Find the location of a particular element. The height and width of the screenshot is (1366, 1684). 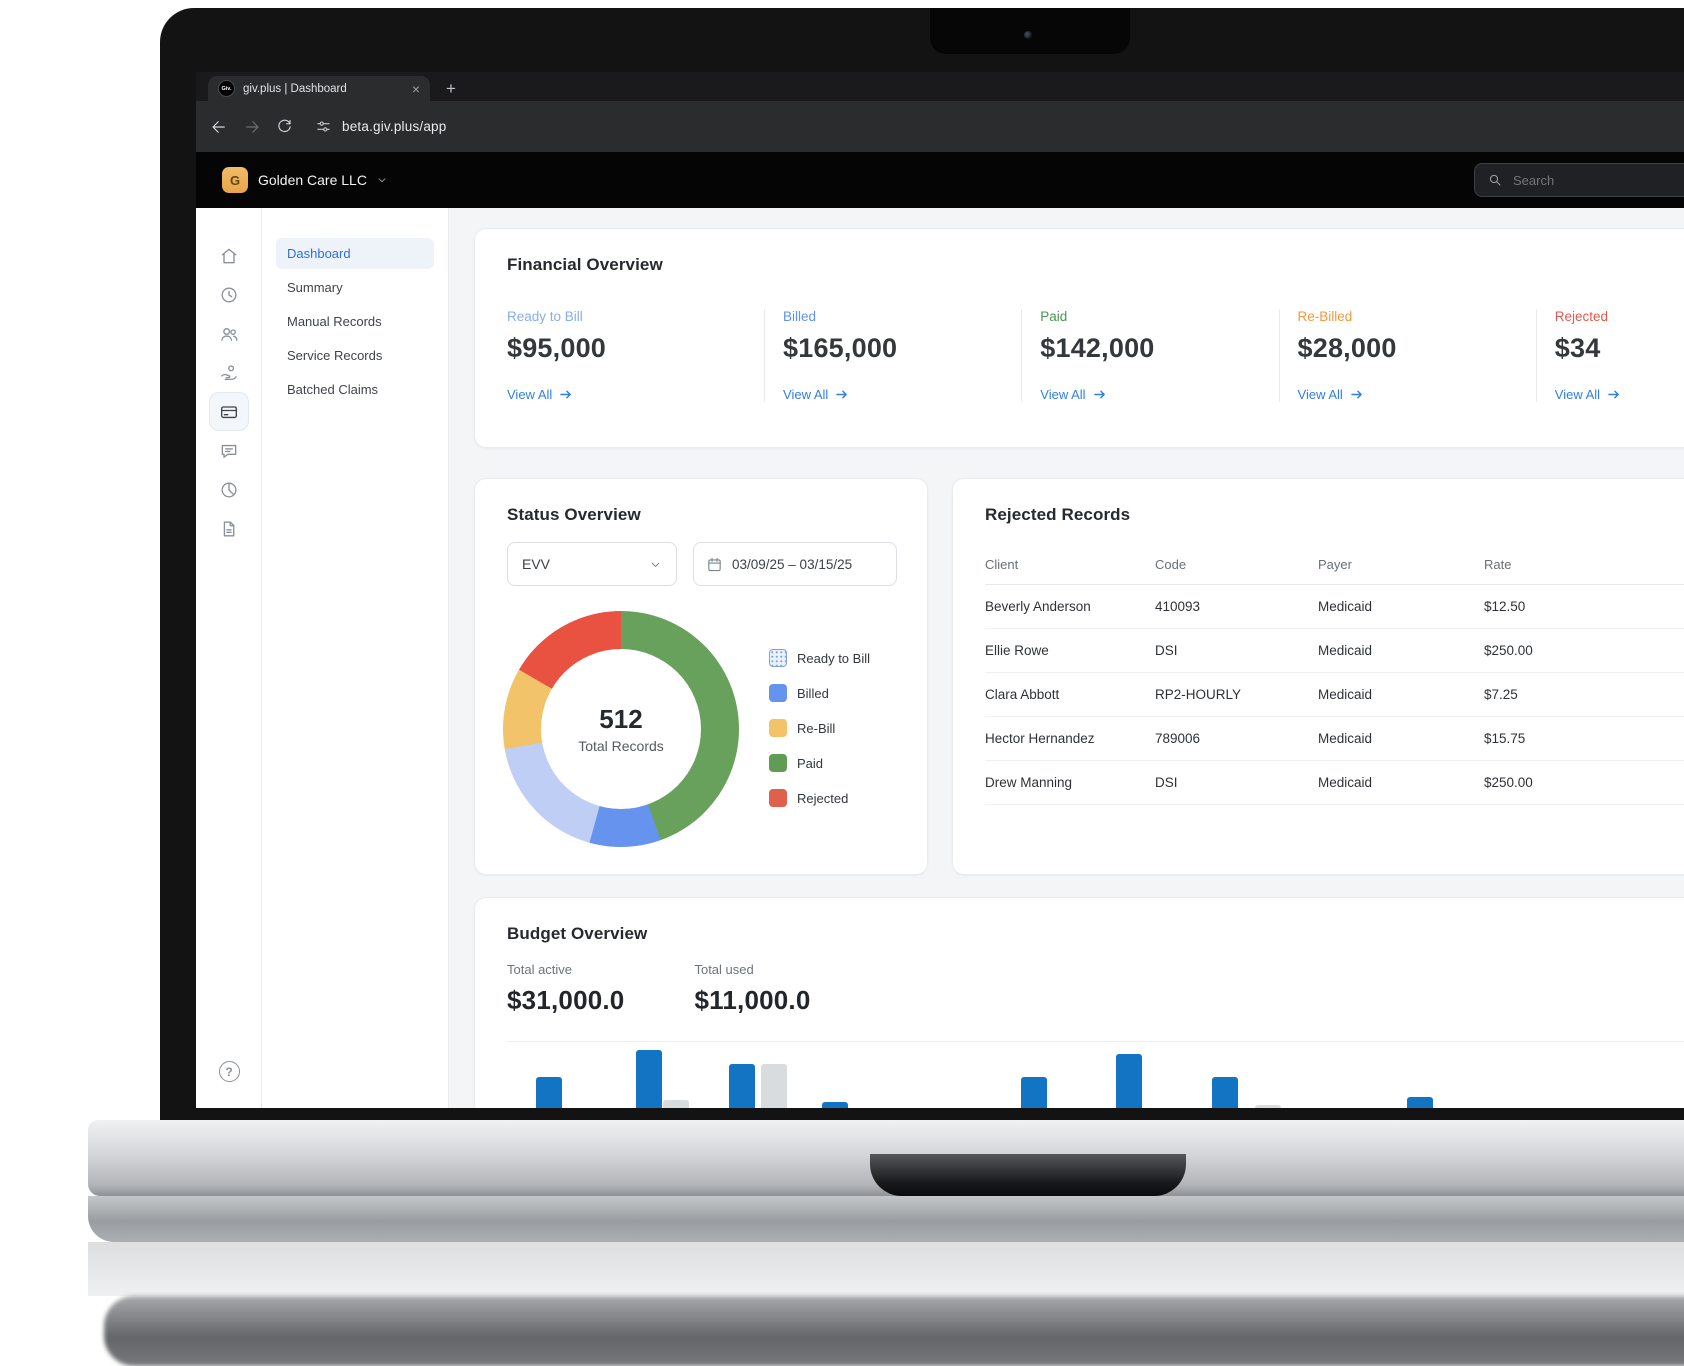

card-title: Rejected Records is located at coordinates (1058, 514).